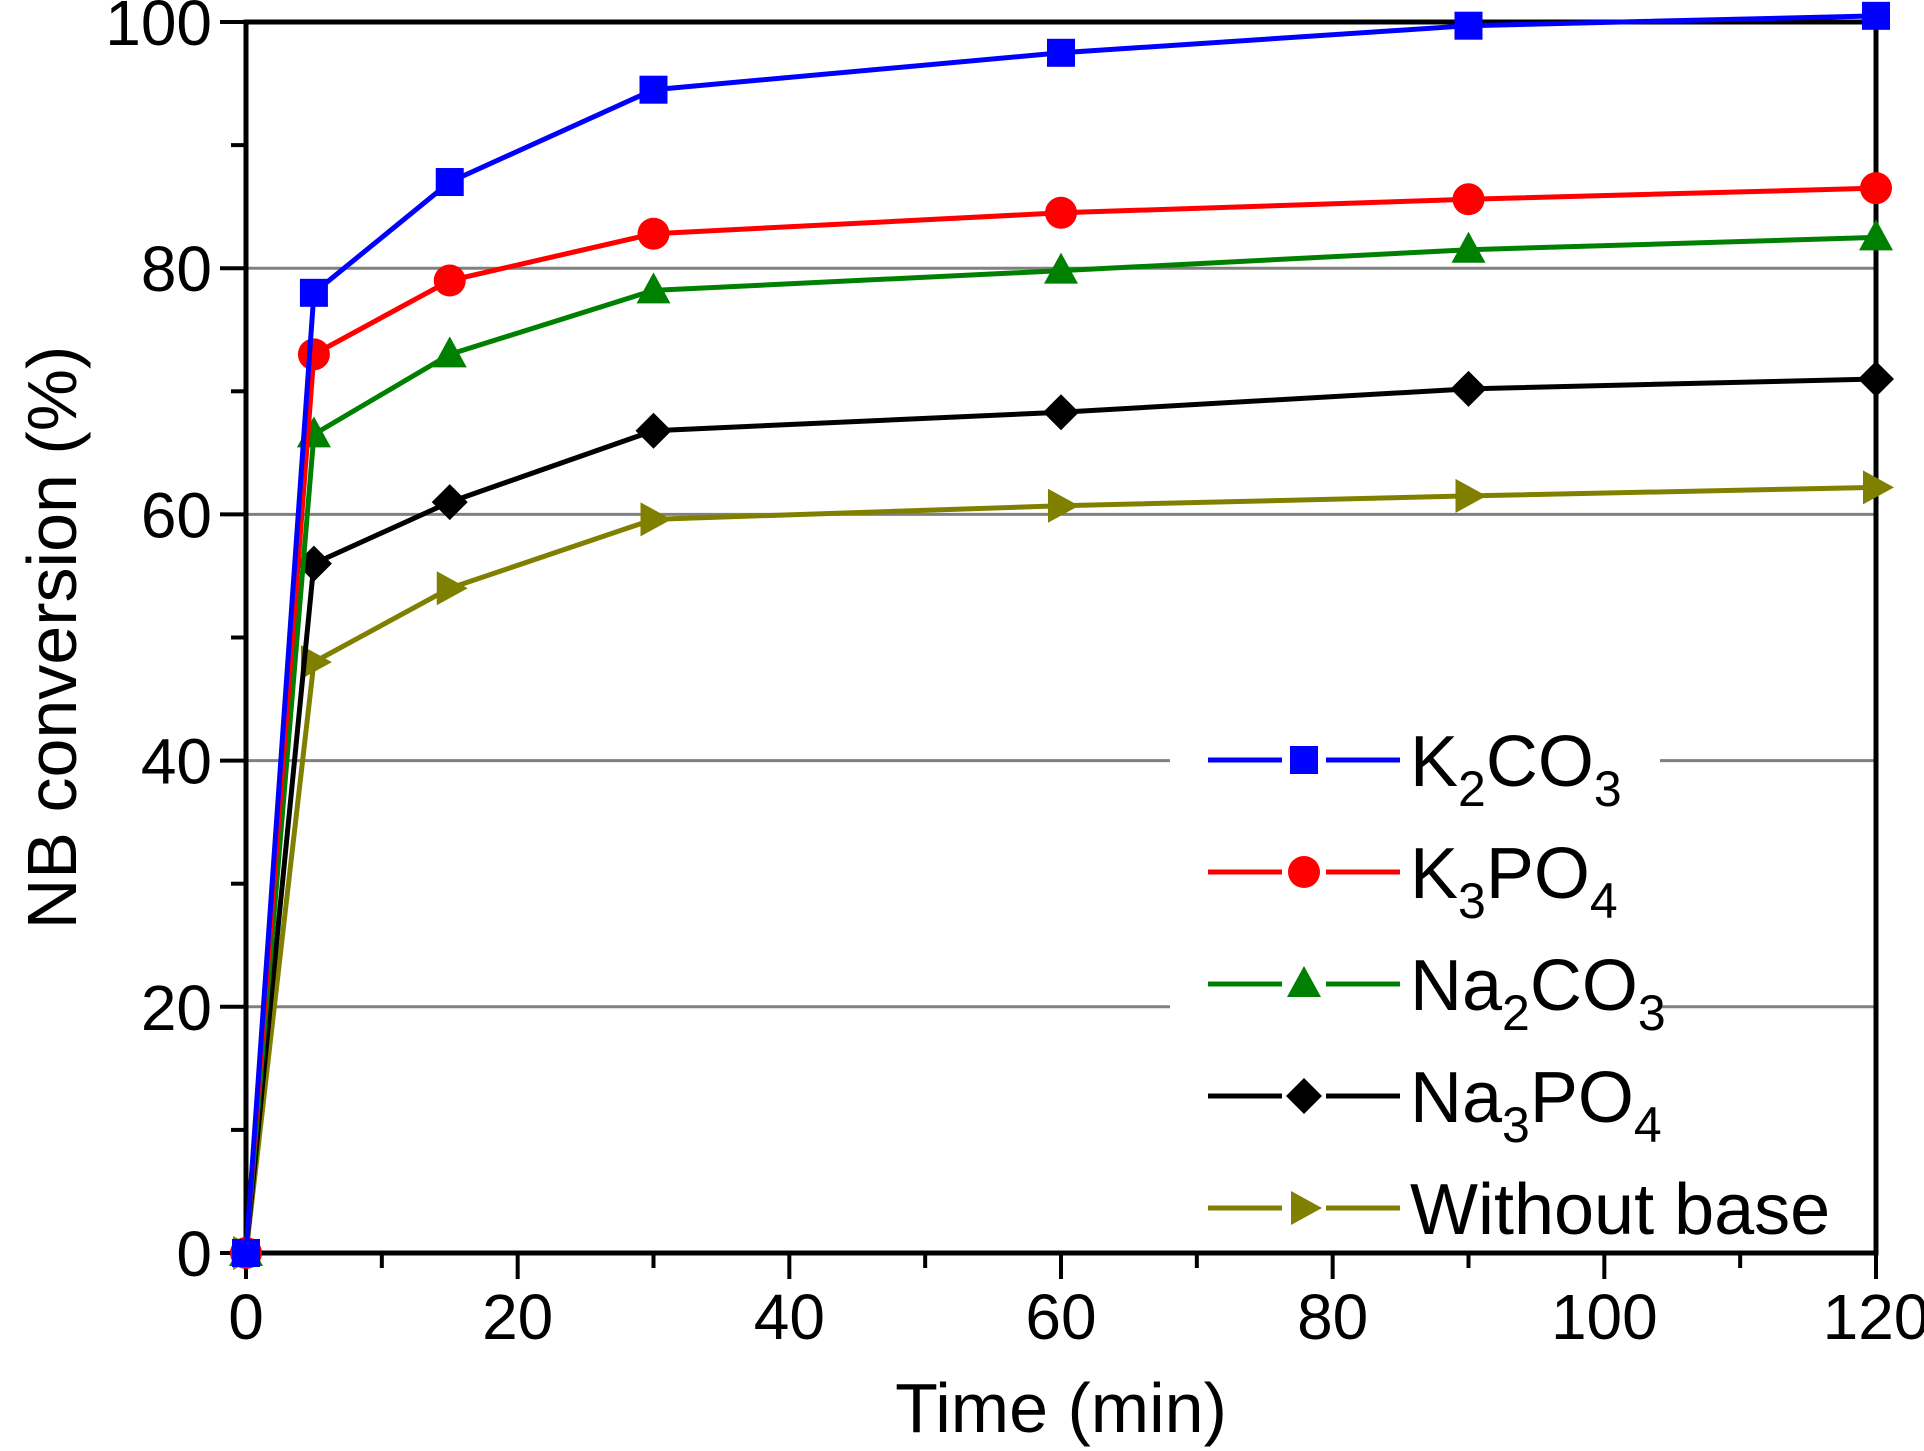 This screenshot has height=1451, width=1924. I want to click on legend-label-k2co3: K2CO3, so click(1516, 769).